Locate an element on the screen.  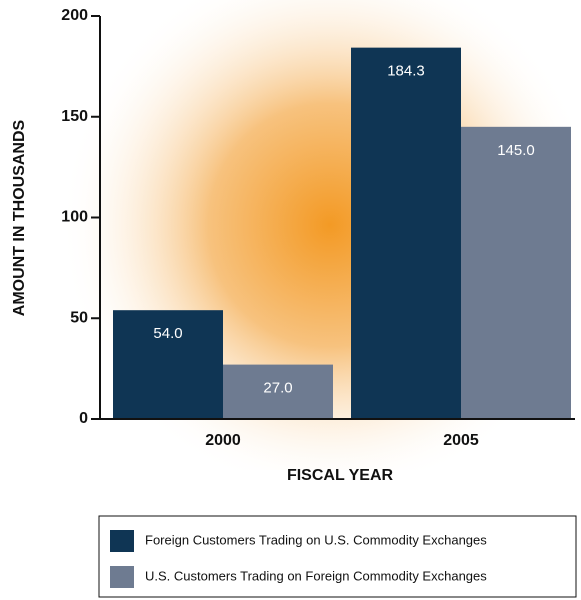
y-tick-label: 200 is located at coordinates (74, 15).